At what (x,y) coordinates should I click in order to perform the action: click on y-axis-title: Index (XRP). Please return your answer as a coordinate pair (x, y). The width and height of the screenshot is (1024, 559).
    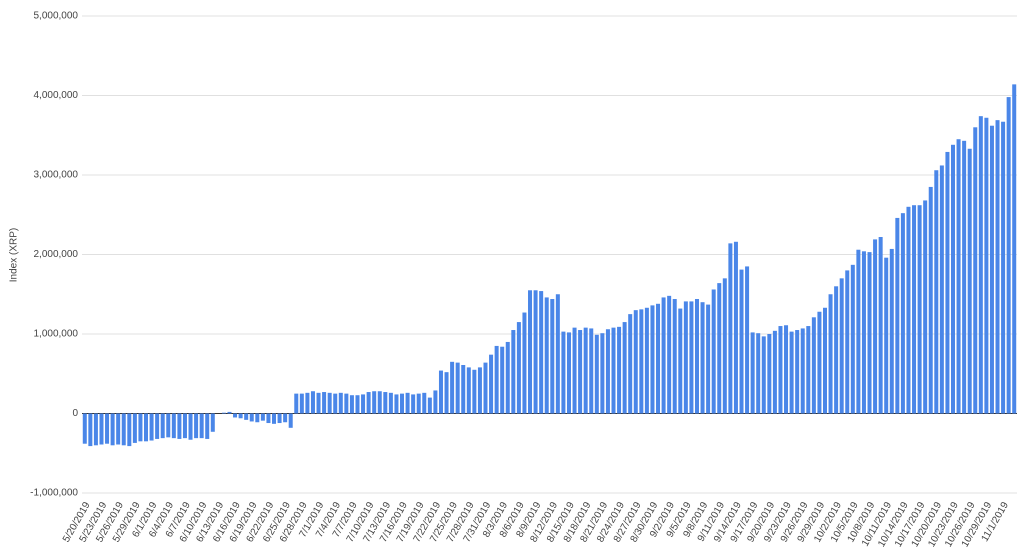
    Looking at the image, I should click on (14, 255).